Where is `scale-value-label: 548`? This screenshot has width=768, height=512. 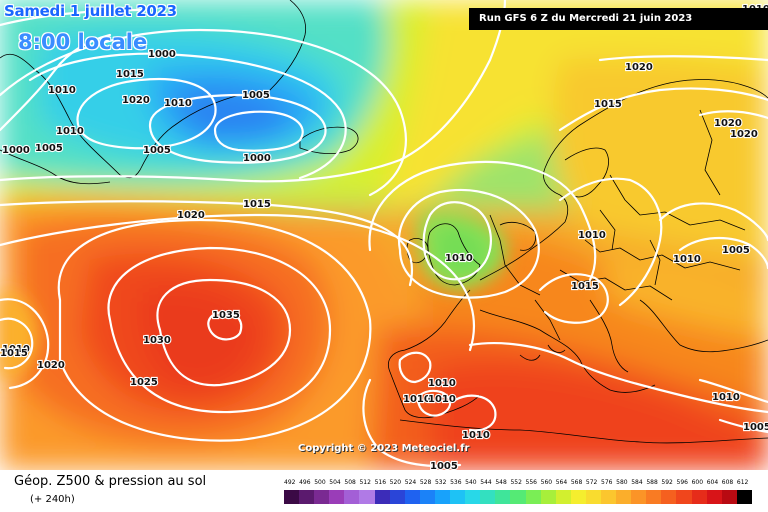
scale-value-label: 548 is located at coordinates (501, 482).